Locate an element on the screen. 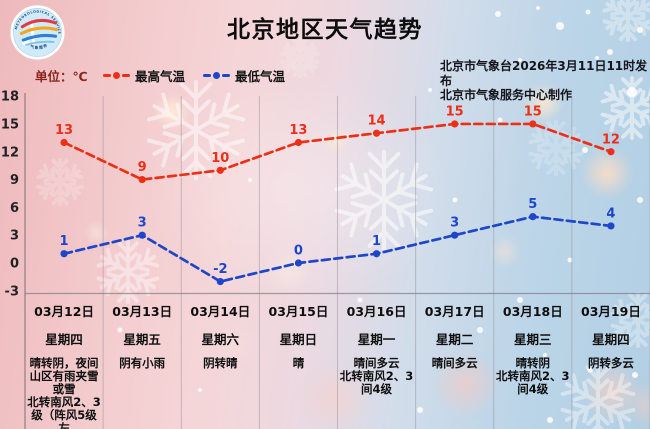  unit-label: 单位：℃ is located at coordinates (61, 76).